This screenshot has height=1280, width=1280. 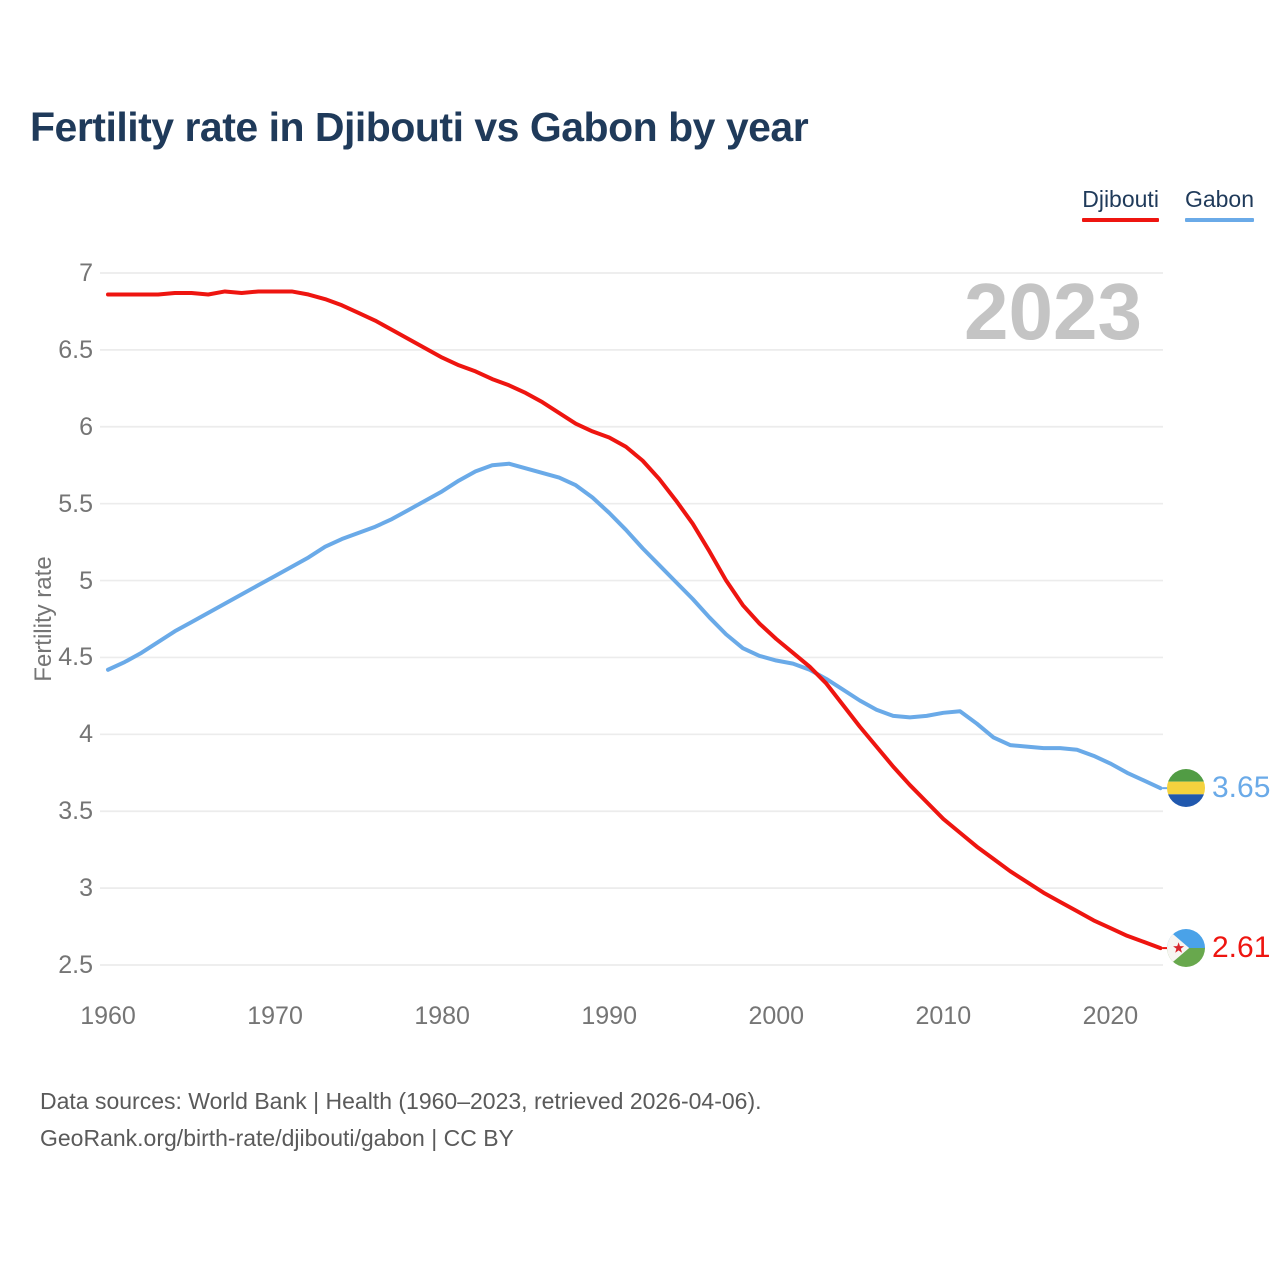 What do you see at coordinates (75, 503) in the screenshot?
I see `y-tick-label: 5.5` at bounding box center [75, 503].